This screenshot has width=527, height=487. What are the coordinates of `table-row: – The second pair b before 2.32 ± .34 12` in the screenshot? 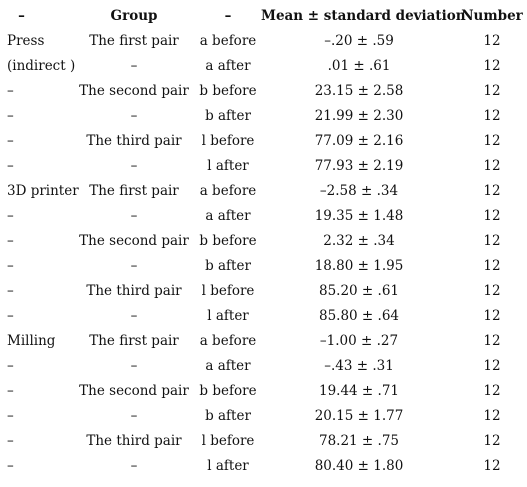 It's located at (263, 240).